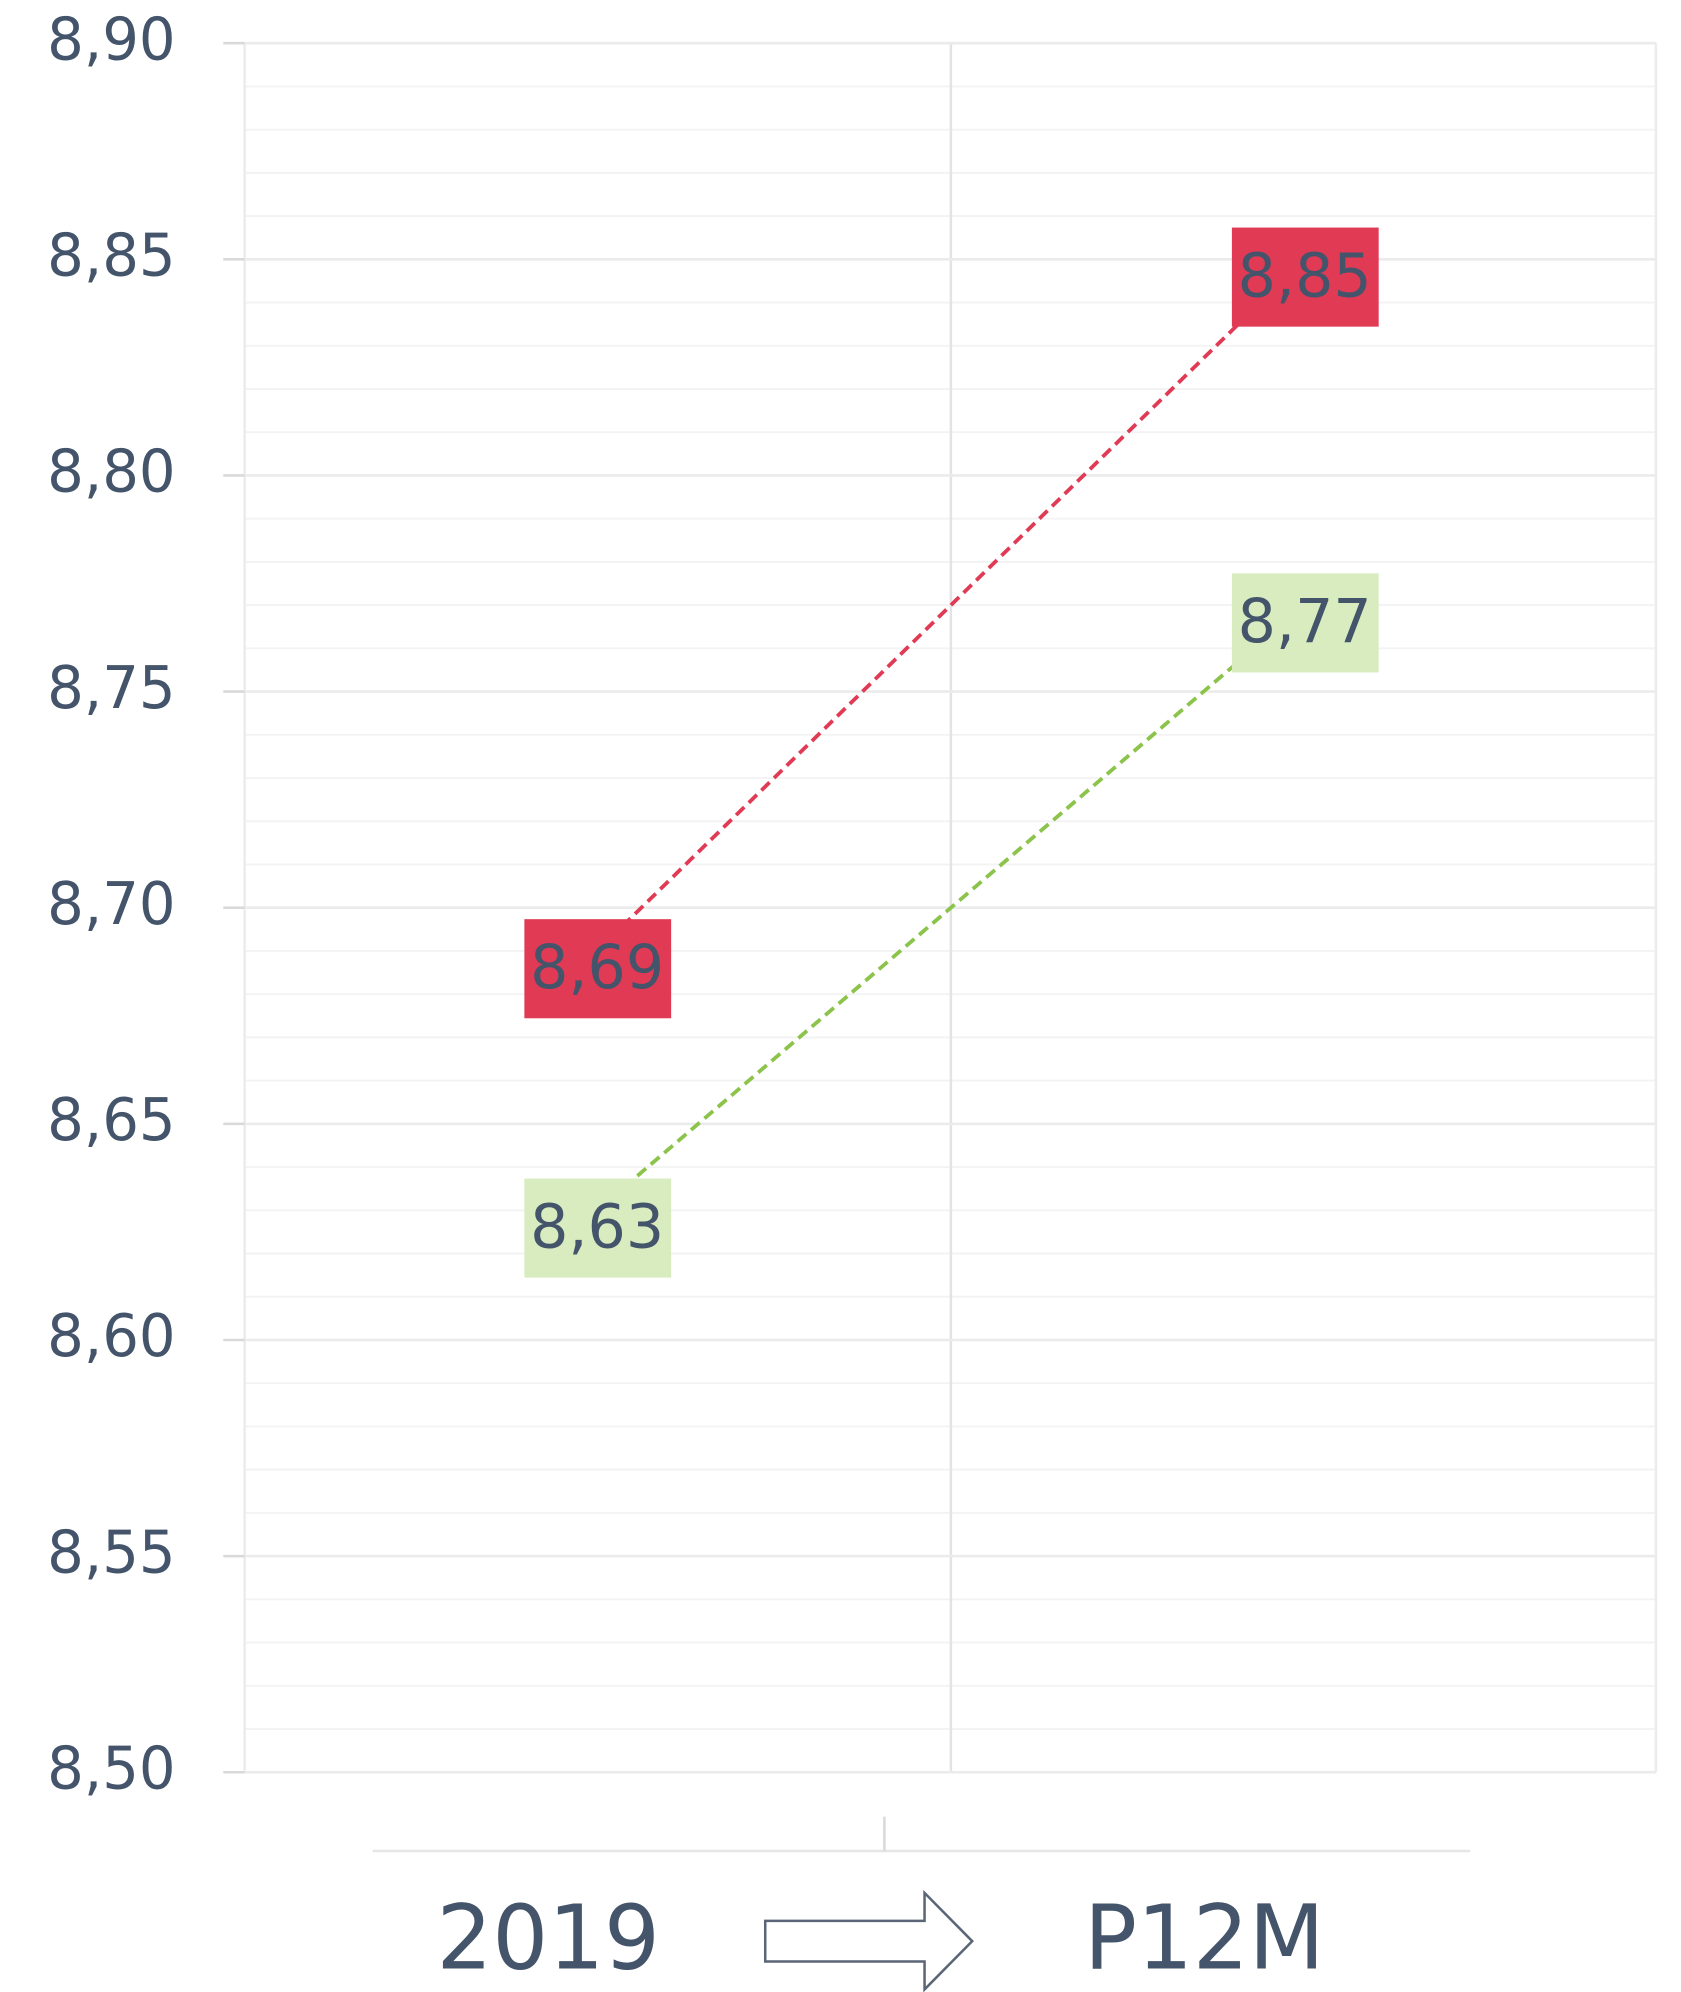 The image size is (1681, 1992). What do you see at coordinates (1204, 1938) in the screenshot?
I see `x-tick-label: P12M` at bounding box center [1204, 1938].